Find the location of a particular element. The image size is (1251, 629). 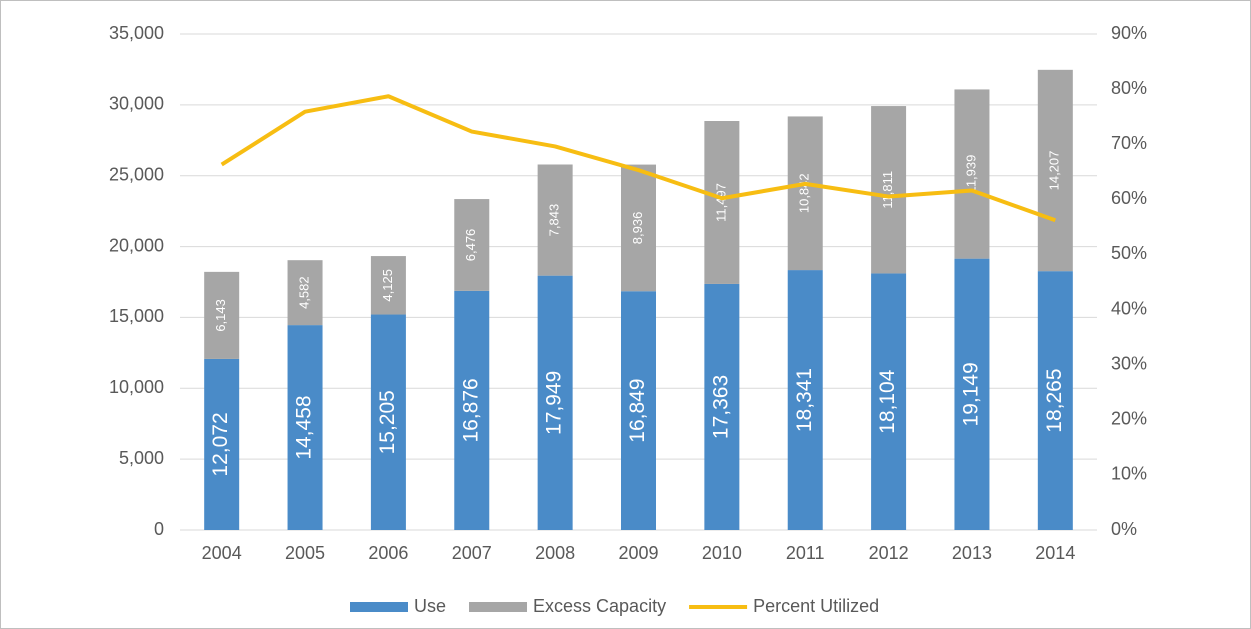

data-label: 11,497 is located at coordinates (720, 202).